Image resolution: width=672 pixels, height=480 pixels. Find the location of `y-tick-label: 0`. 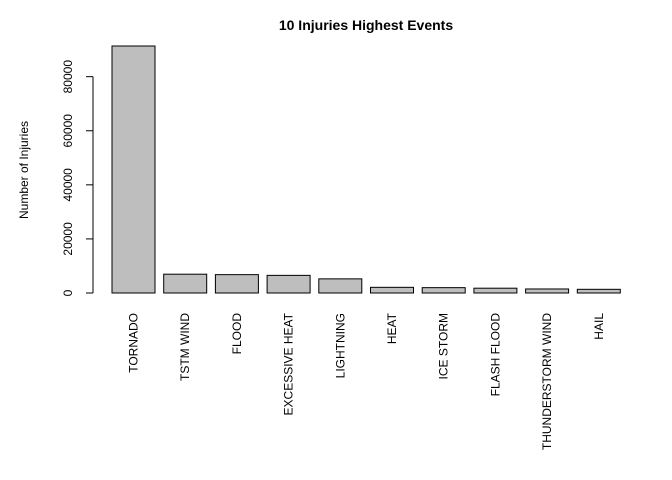

y-tick-label: 0 is located at coordinates (68, 292).